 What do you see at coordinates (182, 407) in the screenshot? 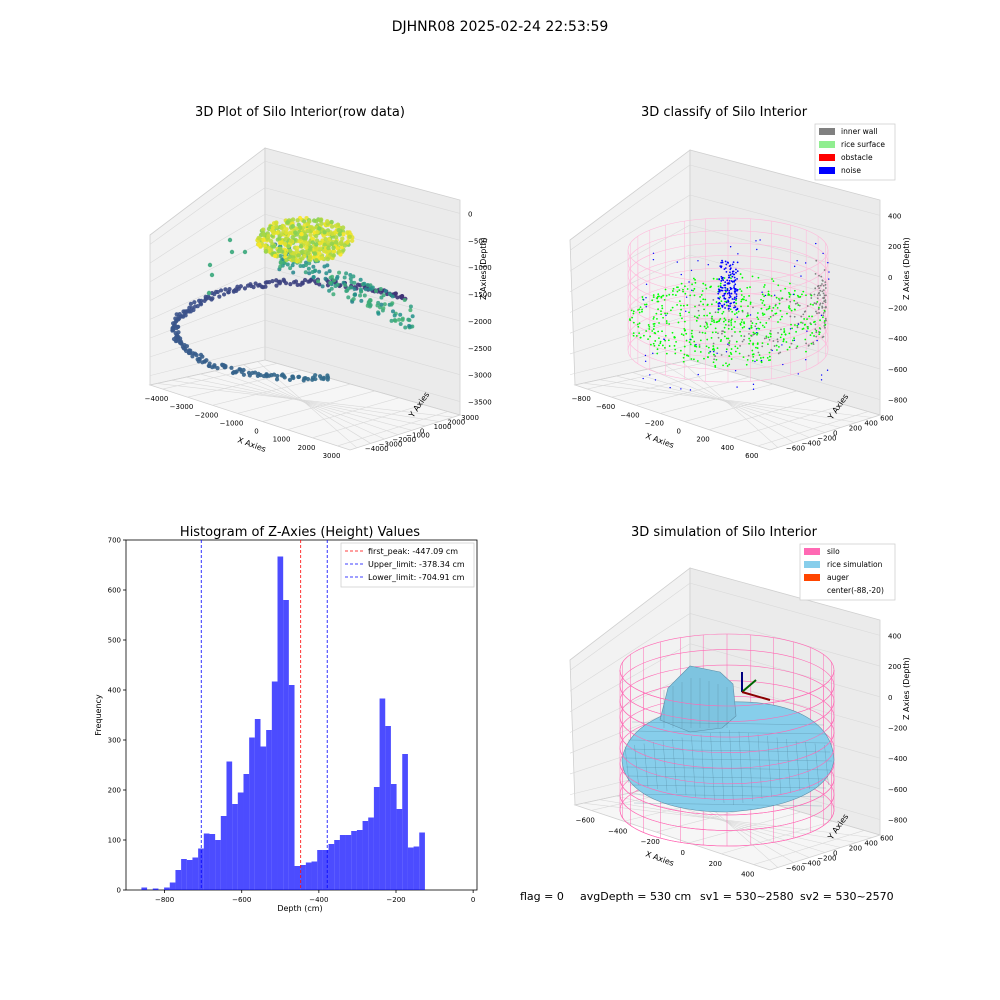
I see `x-tick-label: −3000` at bounding box center [182, 407].